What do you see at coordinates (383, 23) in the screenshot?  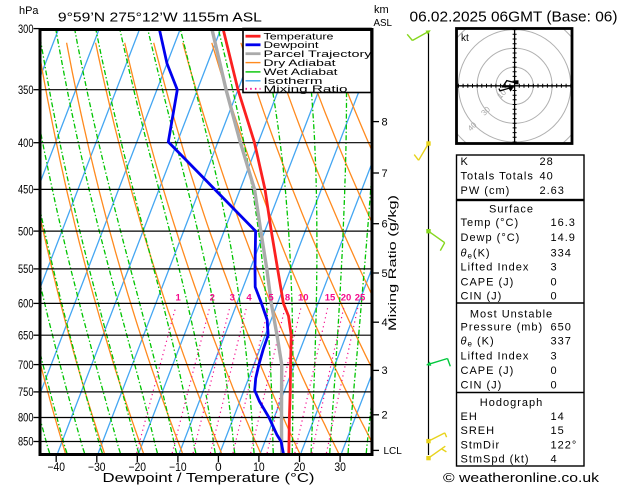 I see `svg-text: ASL` at bounding box center [383, 23].